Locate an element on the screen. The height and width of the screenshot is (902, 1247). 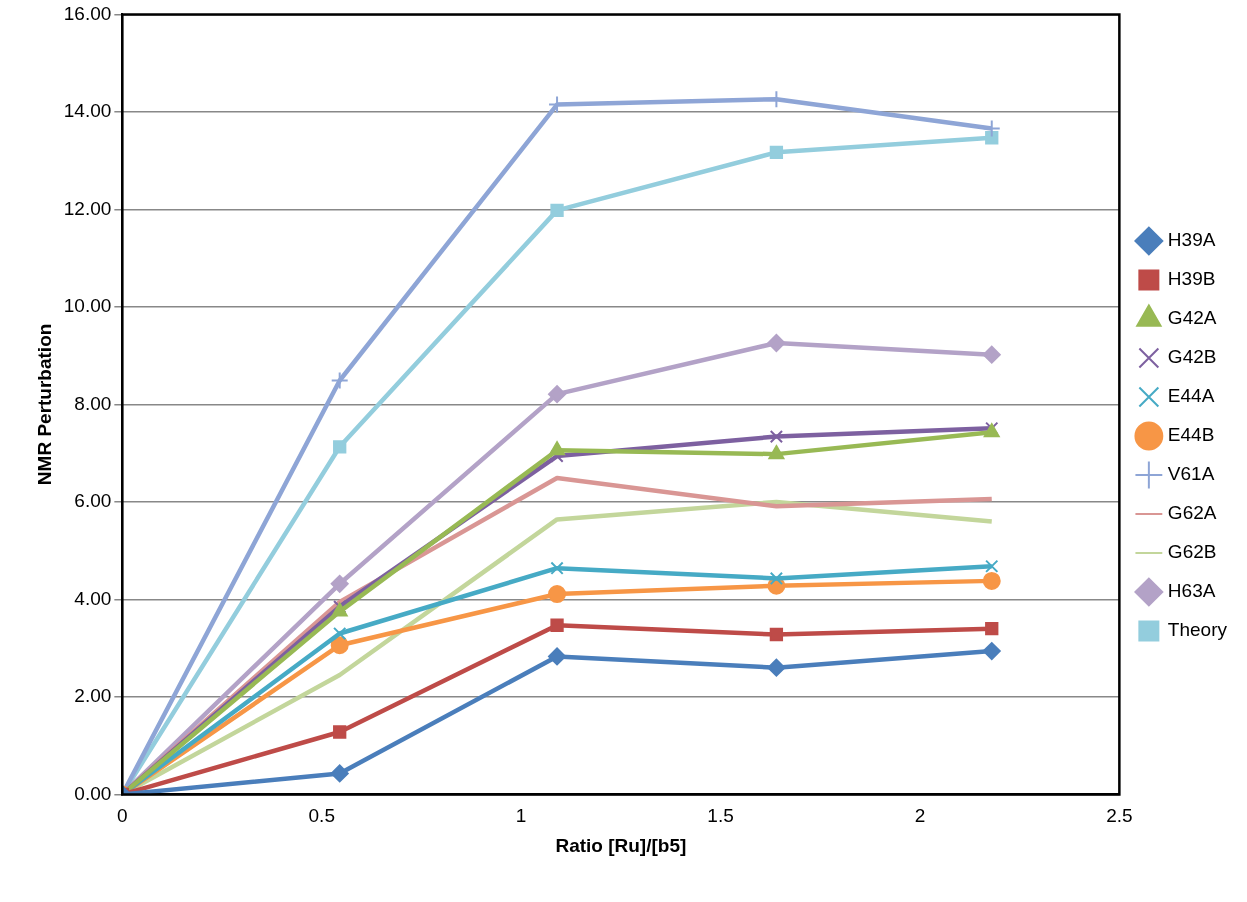
legend-label: G42B is located at coordinates (1192, 357).